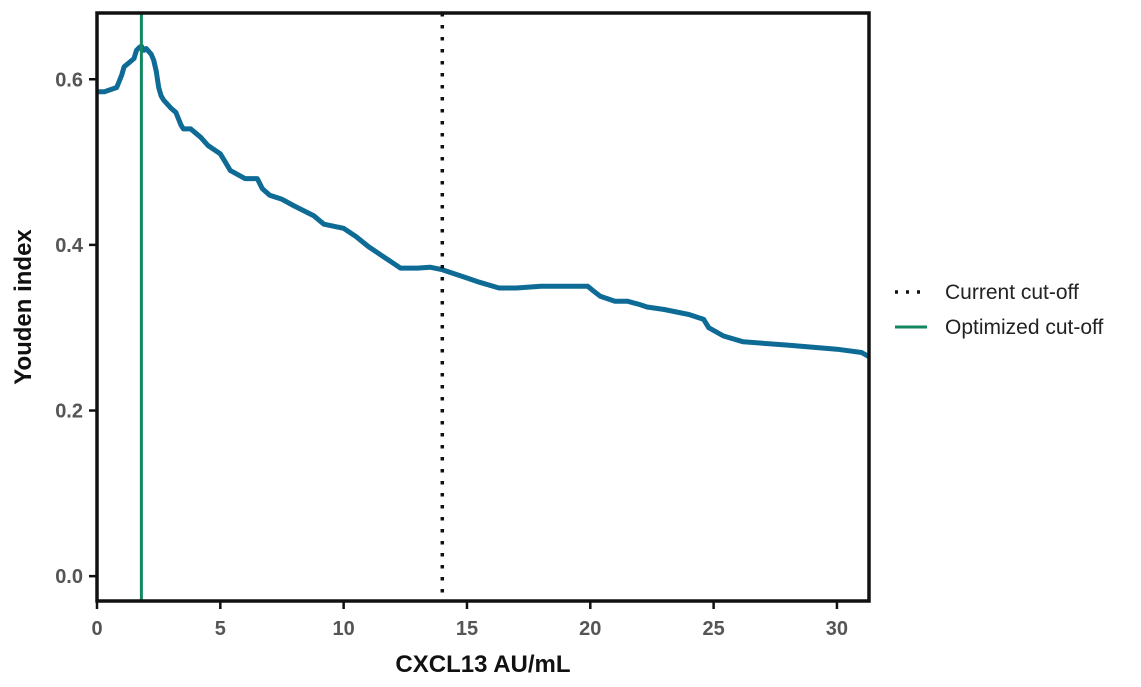 Image resolution: width=1141 pixels, height=687 pixels. I want to click on x-tick-label: 5, so click(220, 629).